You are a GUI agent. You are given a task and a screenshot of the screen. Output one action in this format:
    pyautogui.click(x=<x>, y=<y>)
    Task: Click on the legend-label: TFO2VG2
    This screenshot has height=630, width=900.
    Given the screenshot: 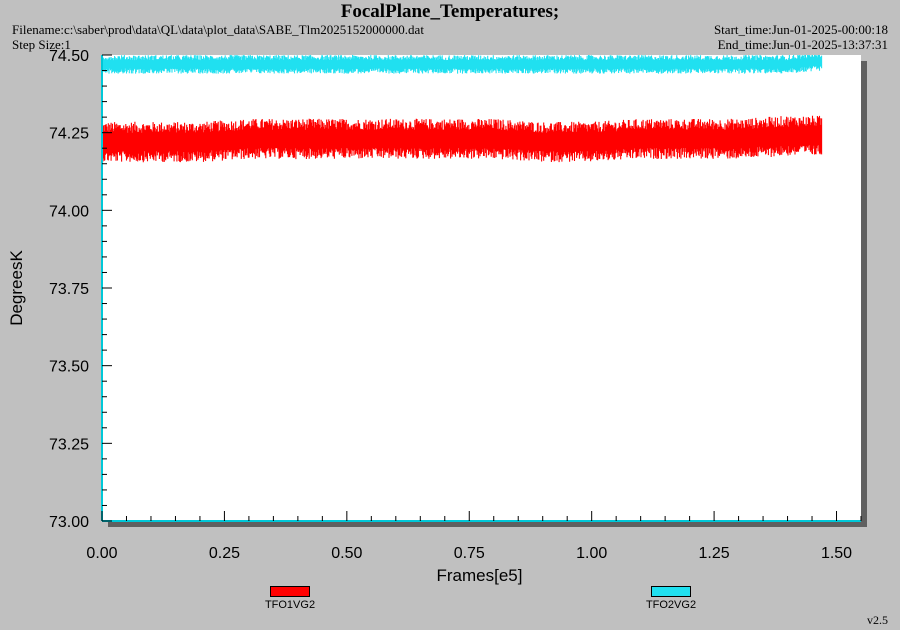 What is the action you would take?
    pyautogui.click(x=671, y=605)
    